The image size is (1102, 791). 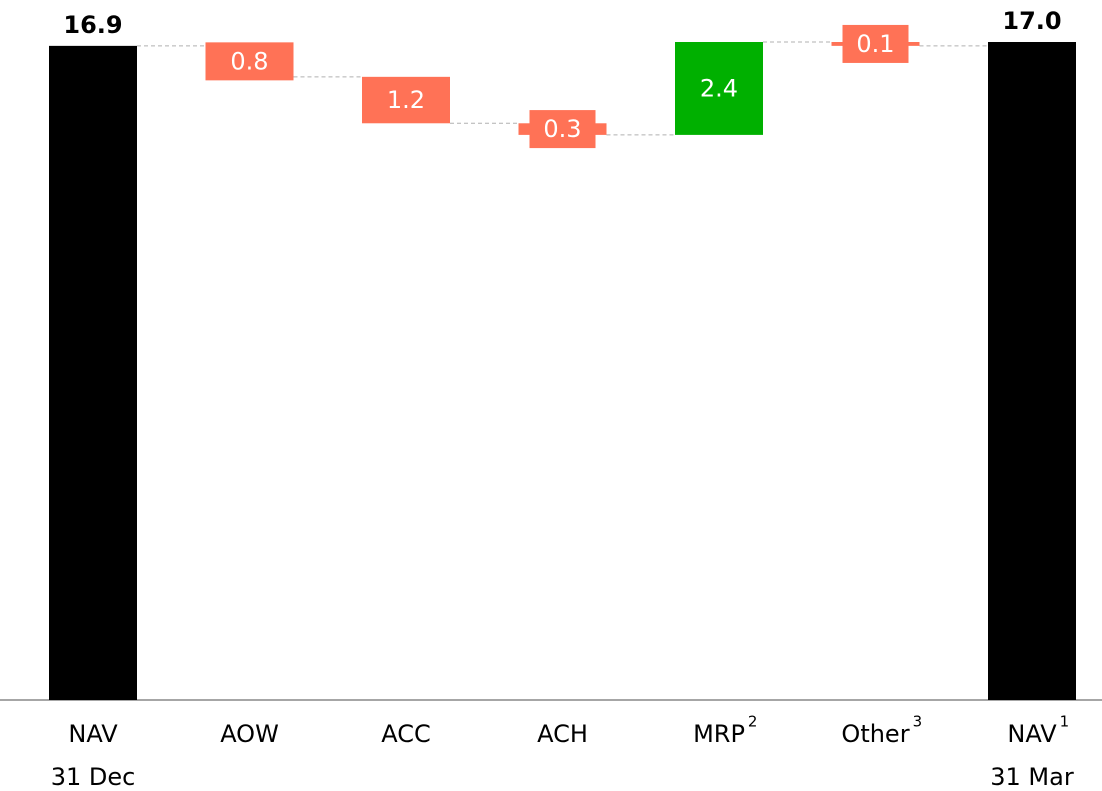 I want to click on x-tick-label: ACH, so click(x=562, y=734).